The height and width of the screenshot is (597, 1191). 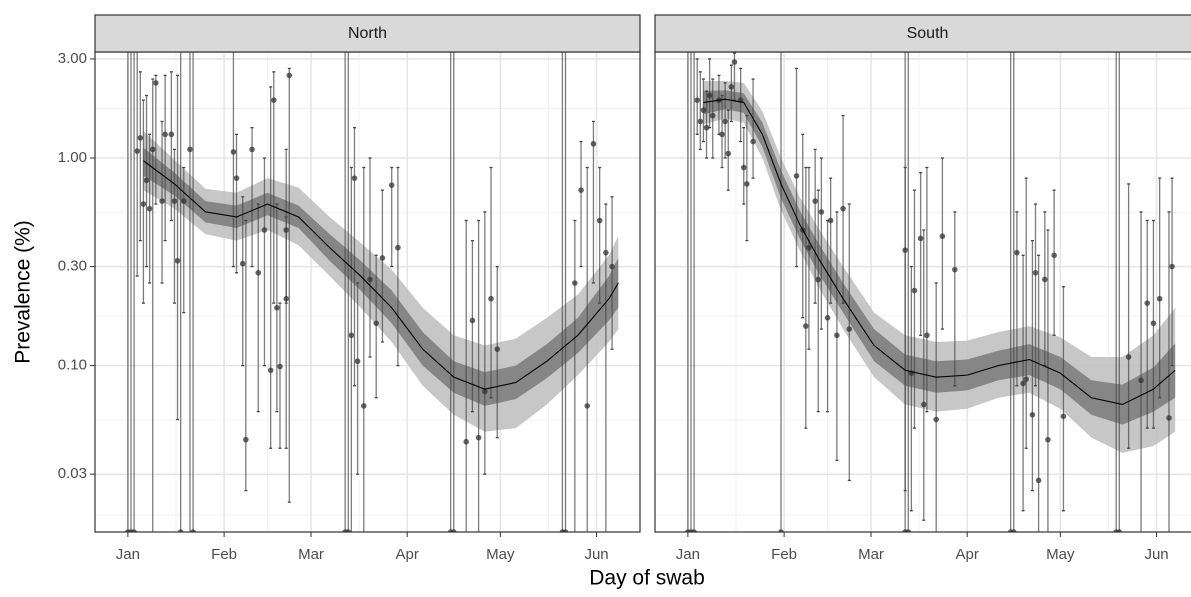 I want to click on x-tick-label: Mar, so click(x=871, y=554).